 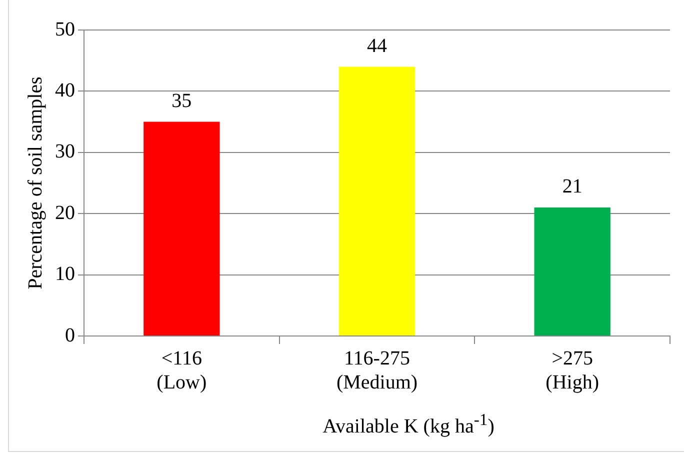 What do you see at coordinates (65, 151) in the screenshot?
I see `y-tick-label: 30` at bounding box center [65, 151].